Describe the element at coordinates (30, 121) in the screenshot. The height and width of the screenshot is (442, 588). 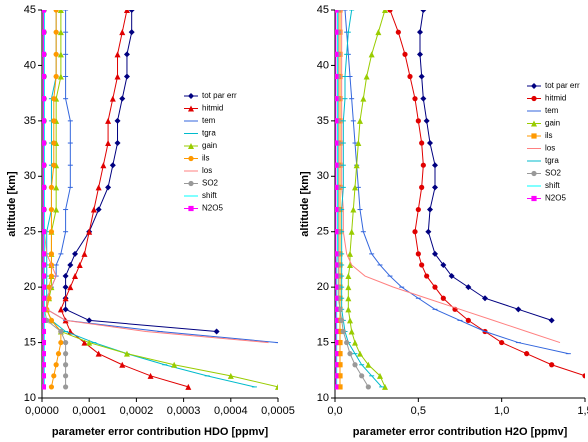
I see `y-tick-label: 35` at that location.